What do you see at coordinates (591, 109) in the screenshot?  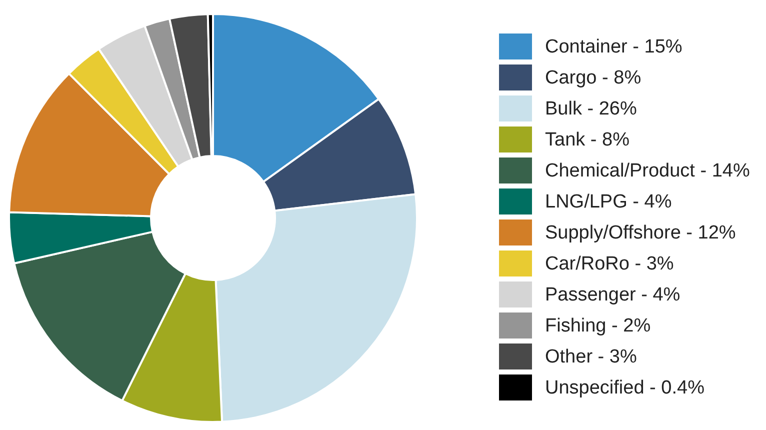 I see `legend-label: Bulk - 26%` at bounding box center [591, 109].